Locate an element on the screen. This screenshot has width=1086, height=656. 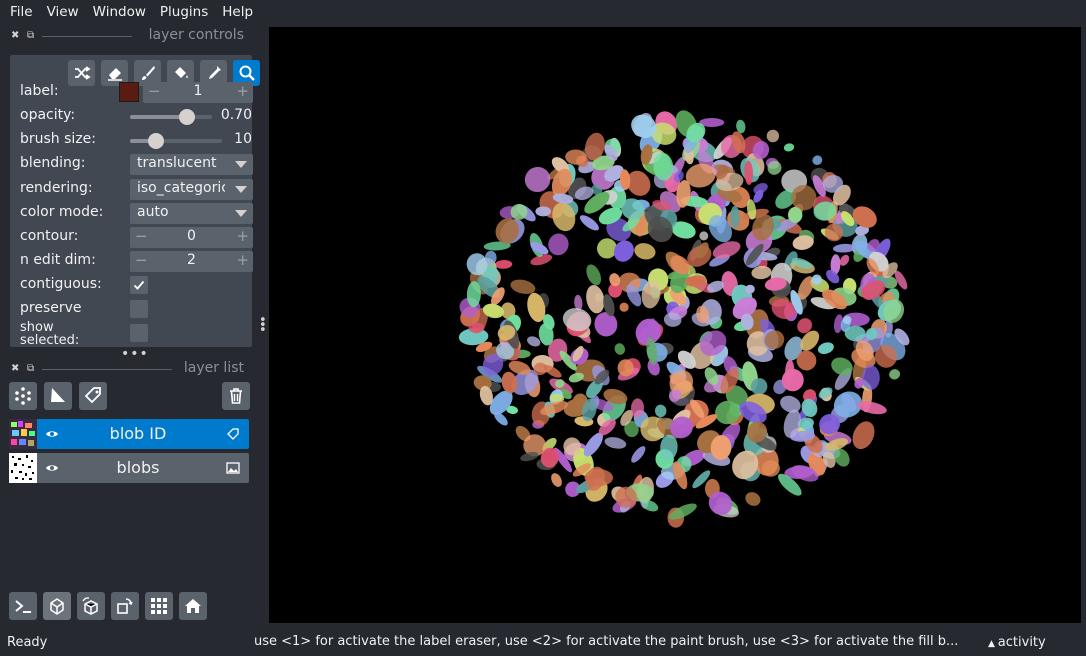
rendering-row: rendering: iso_categorical is located at coordinates (136, 189).